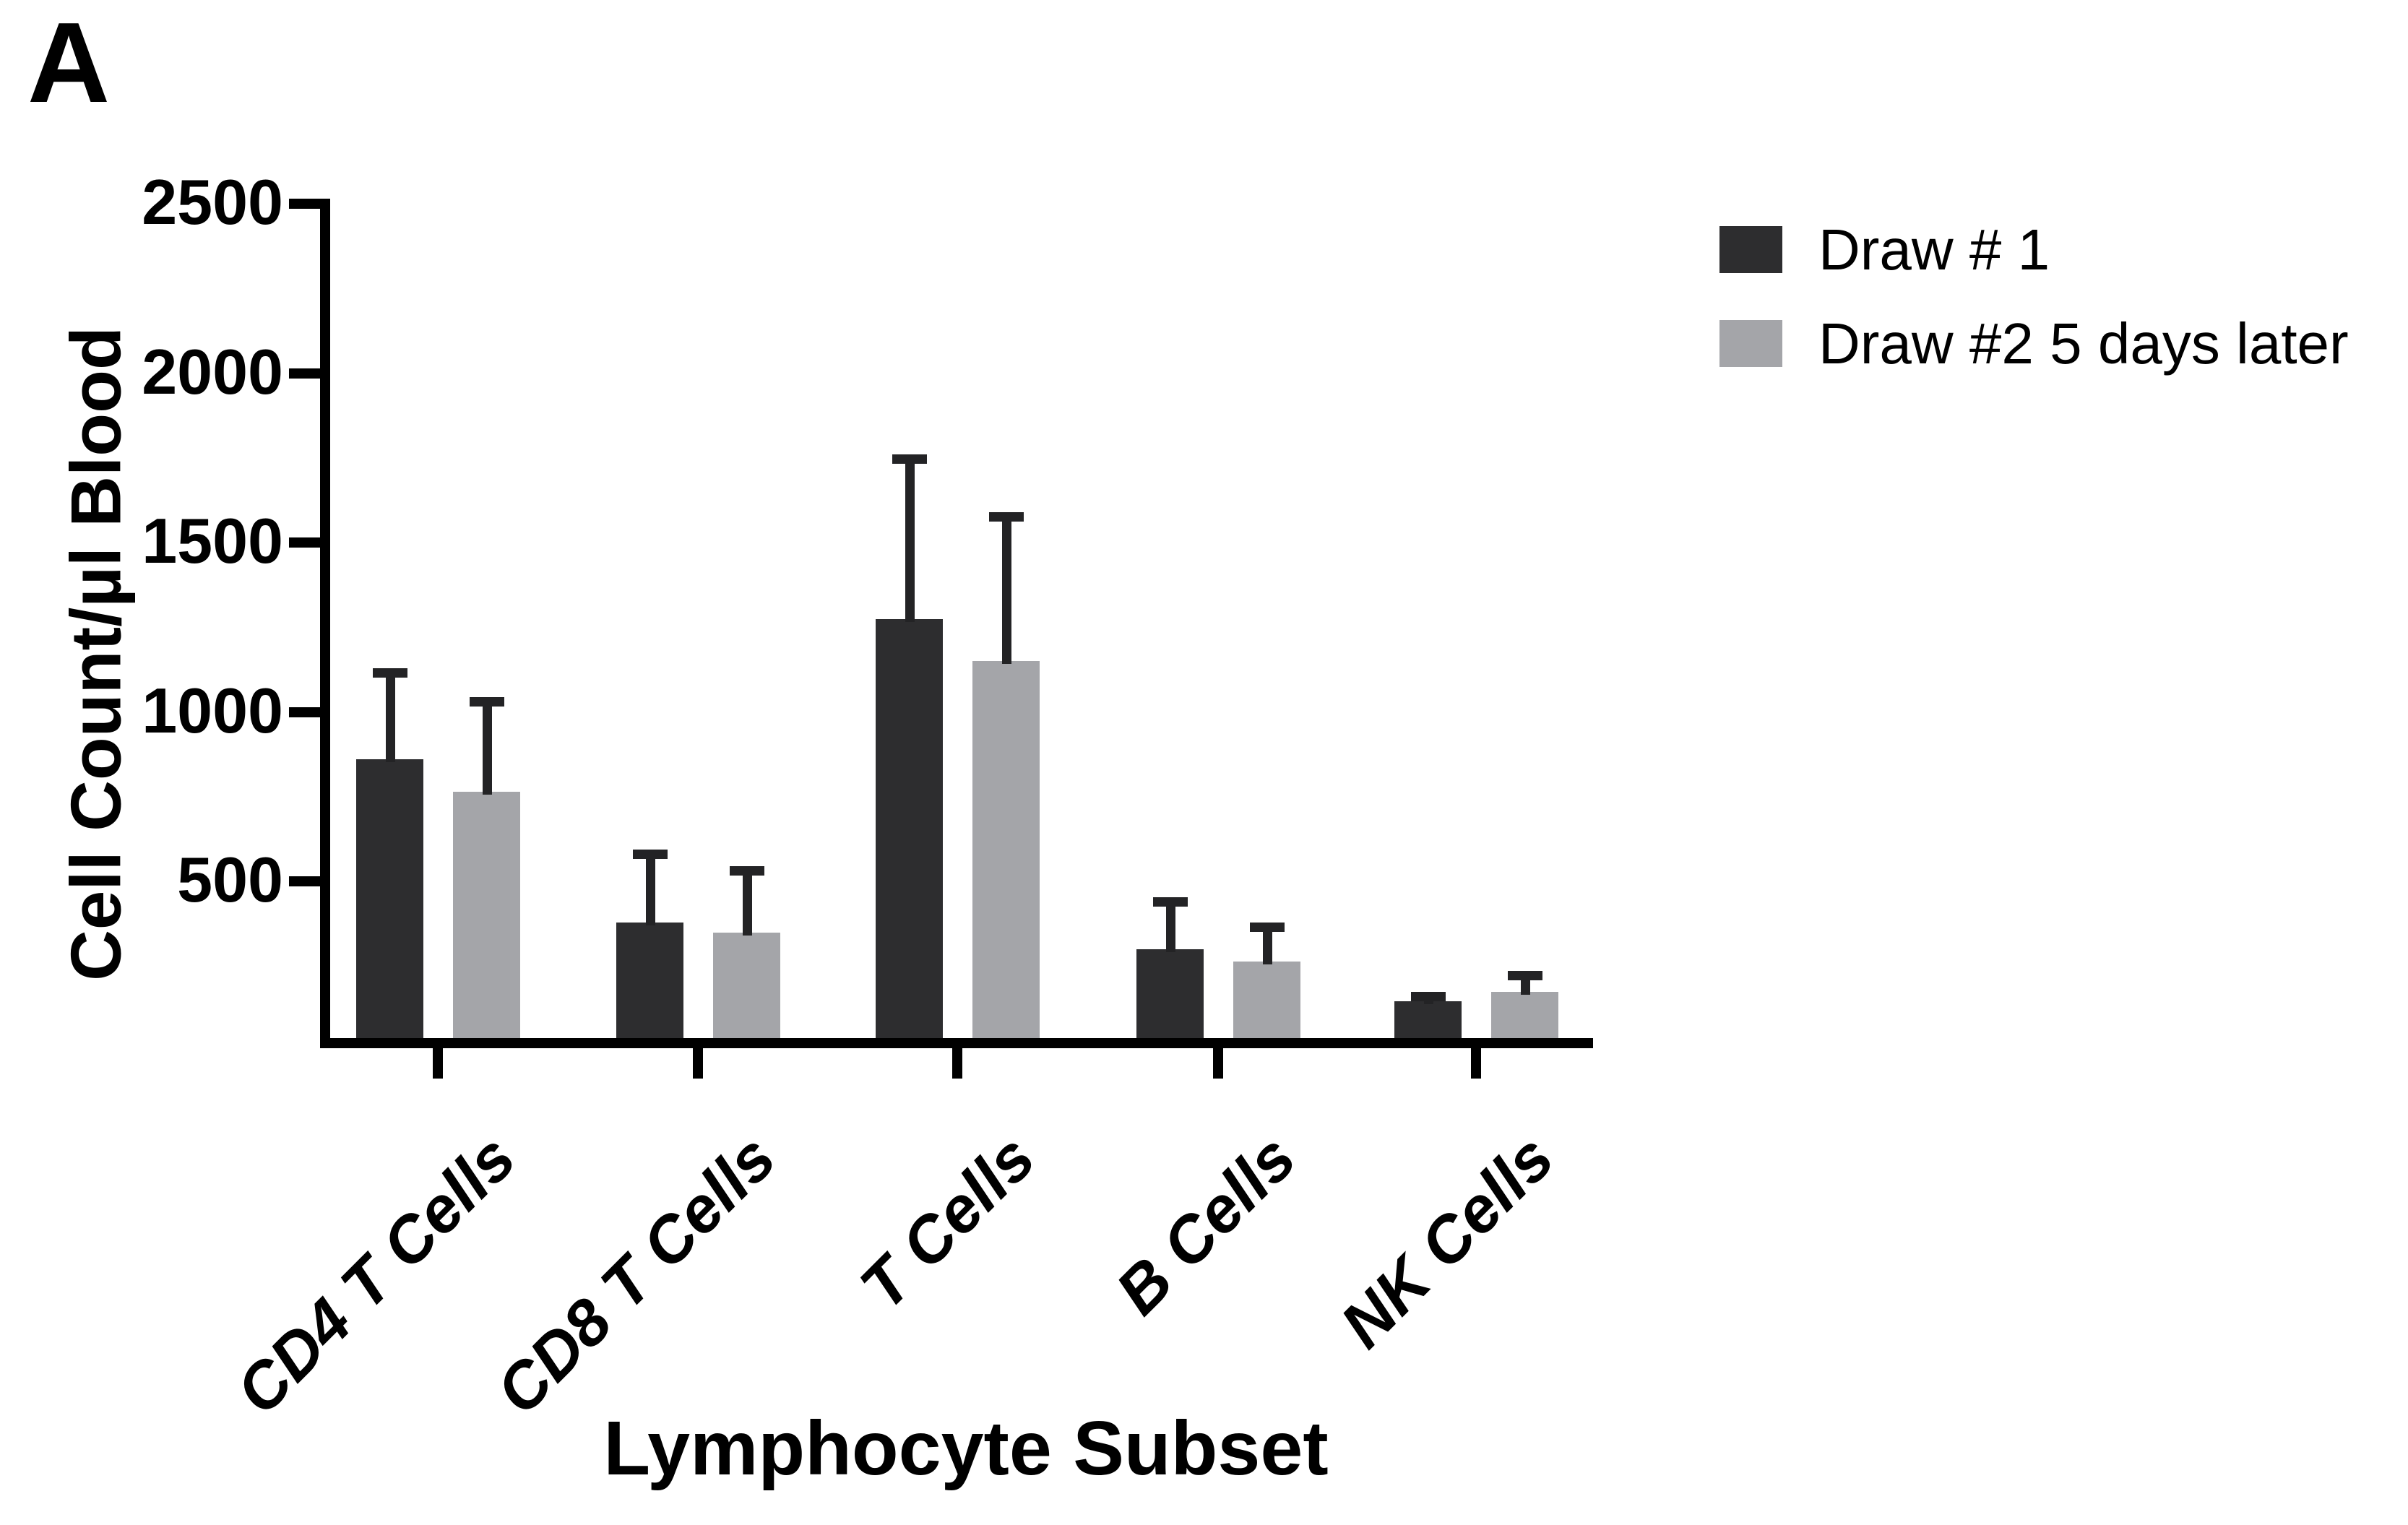 The width and height of the screenshot is (2408, 1525). Describe the element at coordinates (1934, 249) in the screenshot. I see `legend-label-draw1: Draw # 1` at that location.